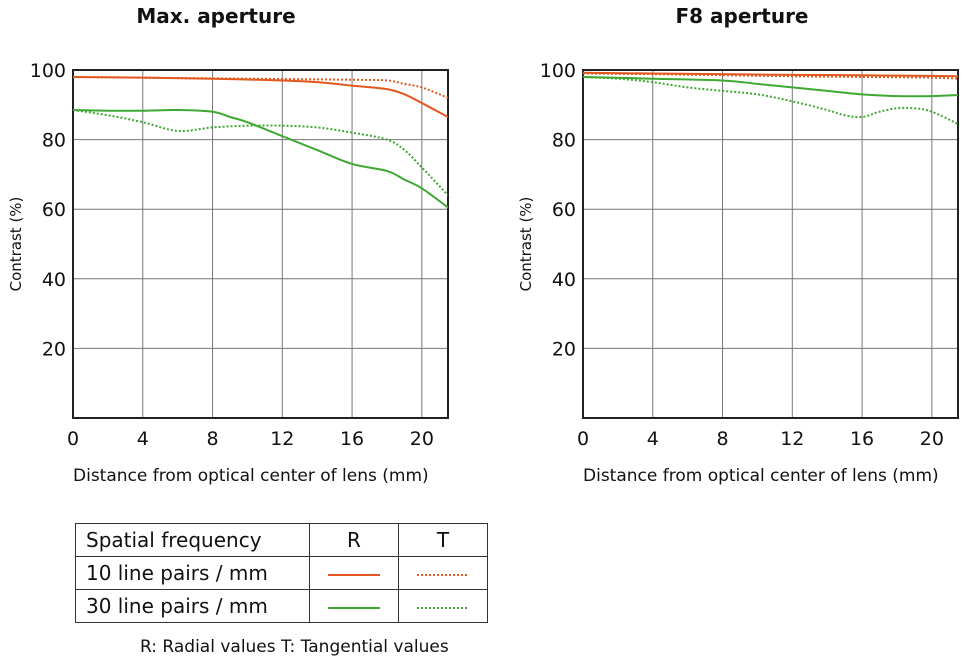 The image size is (968, 664). I want to click on legend-header-r: R, so click(354, 540).